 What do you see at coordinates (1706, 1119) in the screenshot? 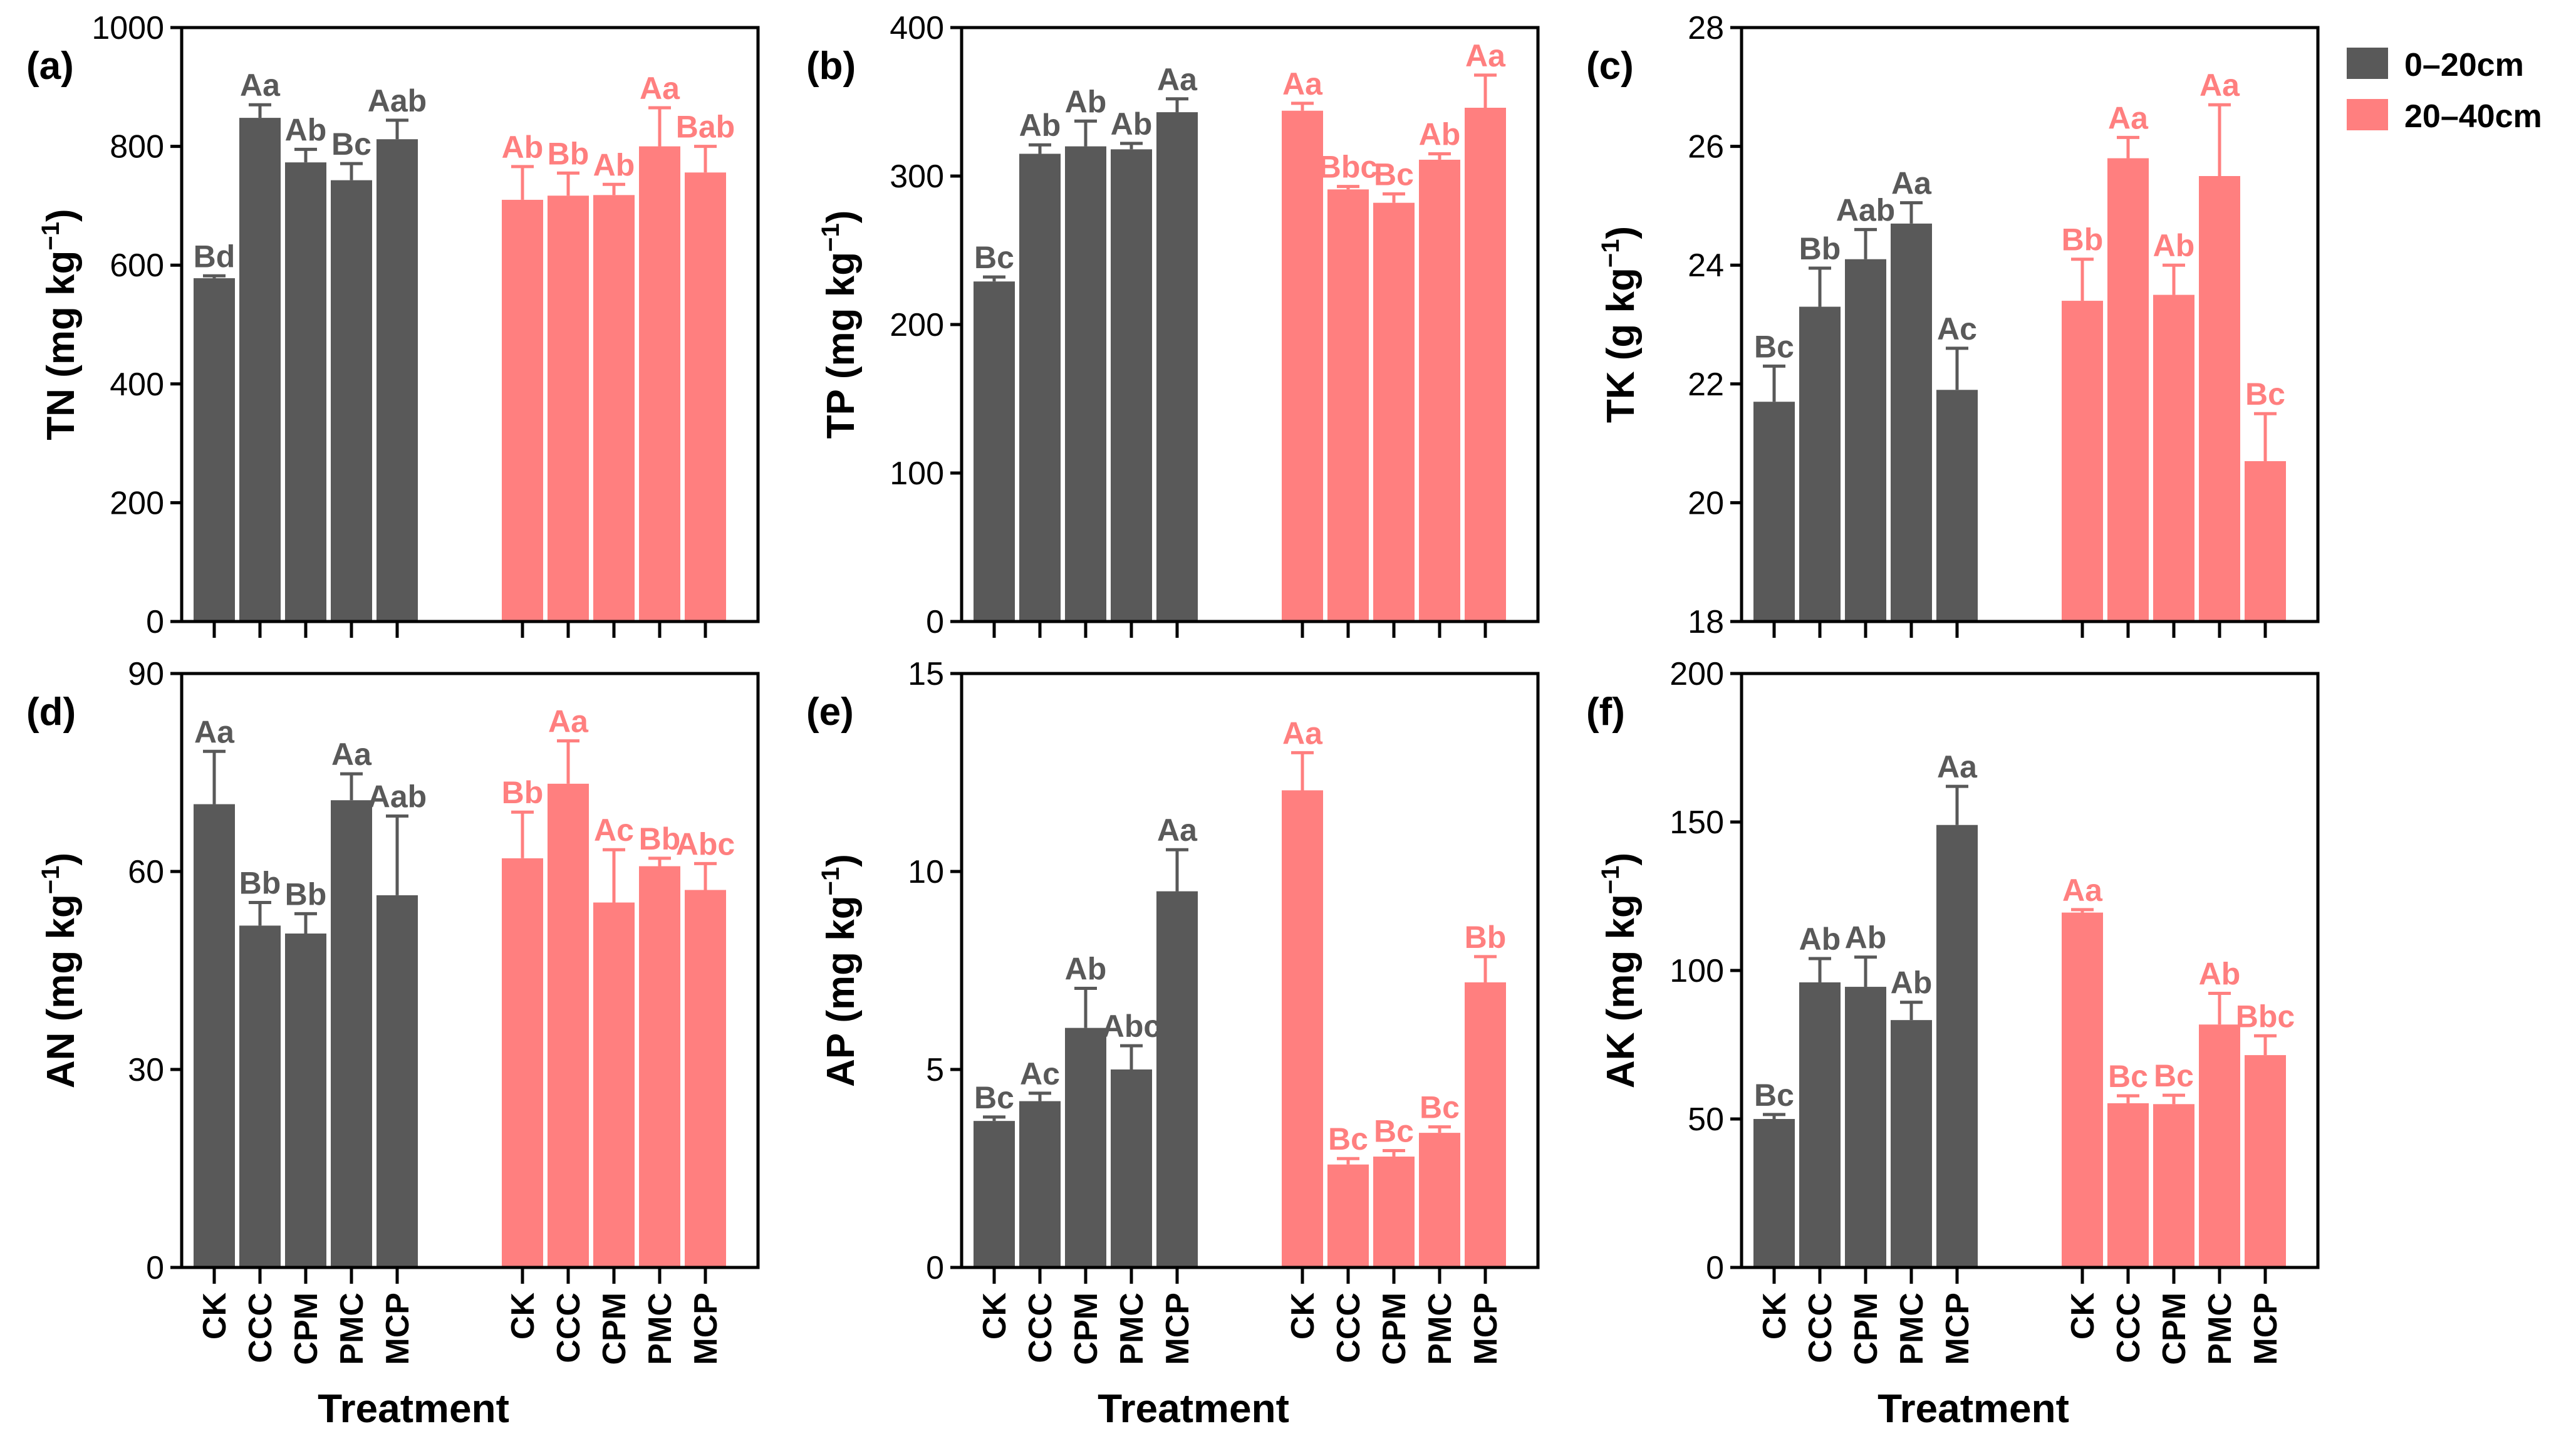
I see `y-tick-label: 50` at bounding box center [1706, 1119].